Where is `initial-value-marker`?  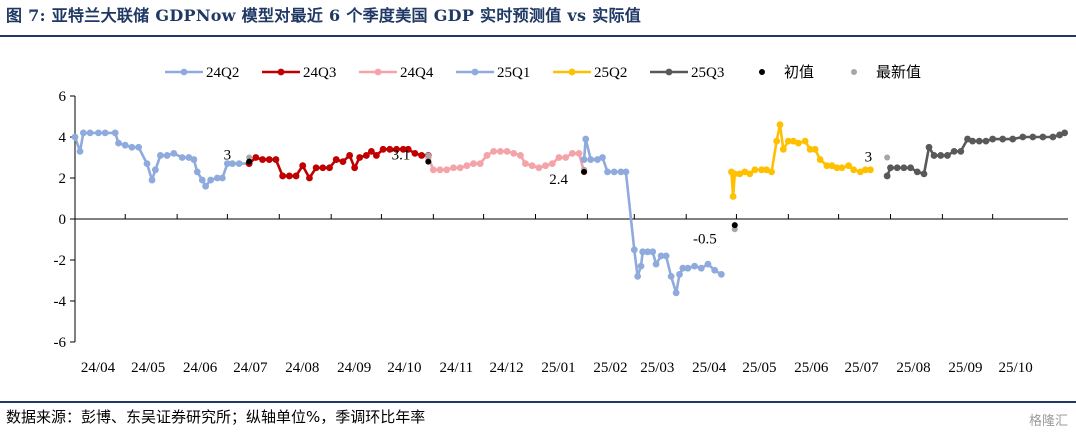
initial-value-marker is located at coordinates (249, 161).